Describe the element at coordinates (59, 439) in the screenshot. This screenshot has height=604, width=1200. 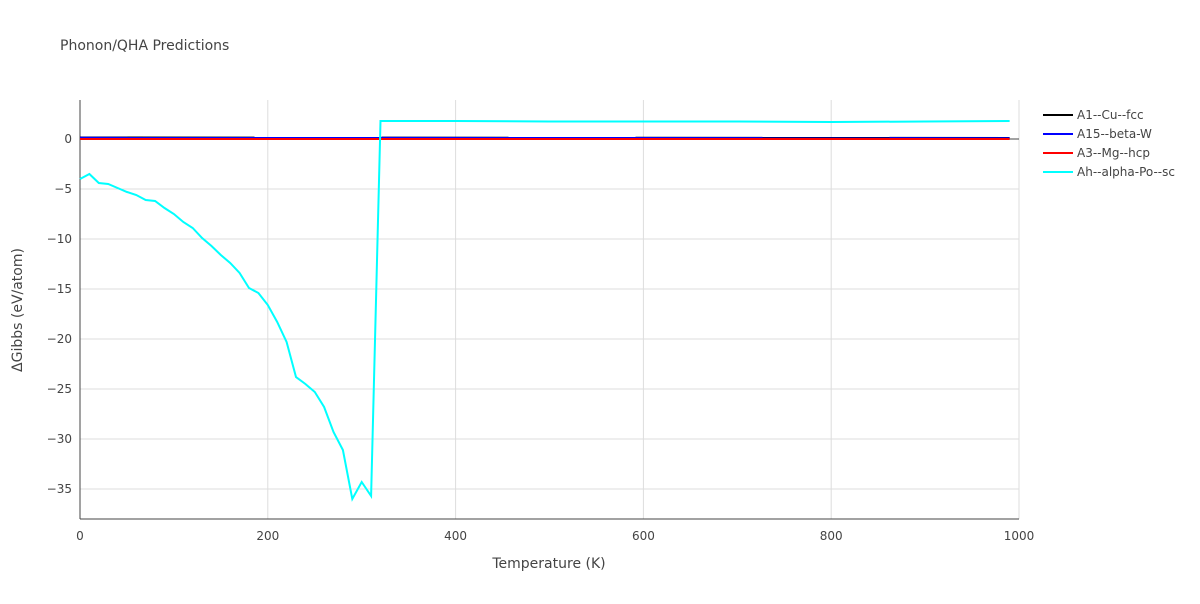
I see `y-tick-label: −30` at that location.